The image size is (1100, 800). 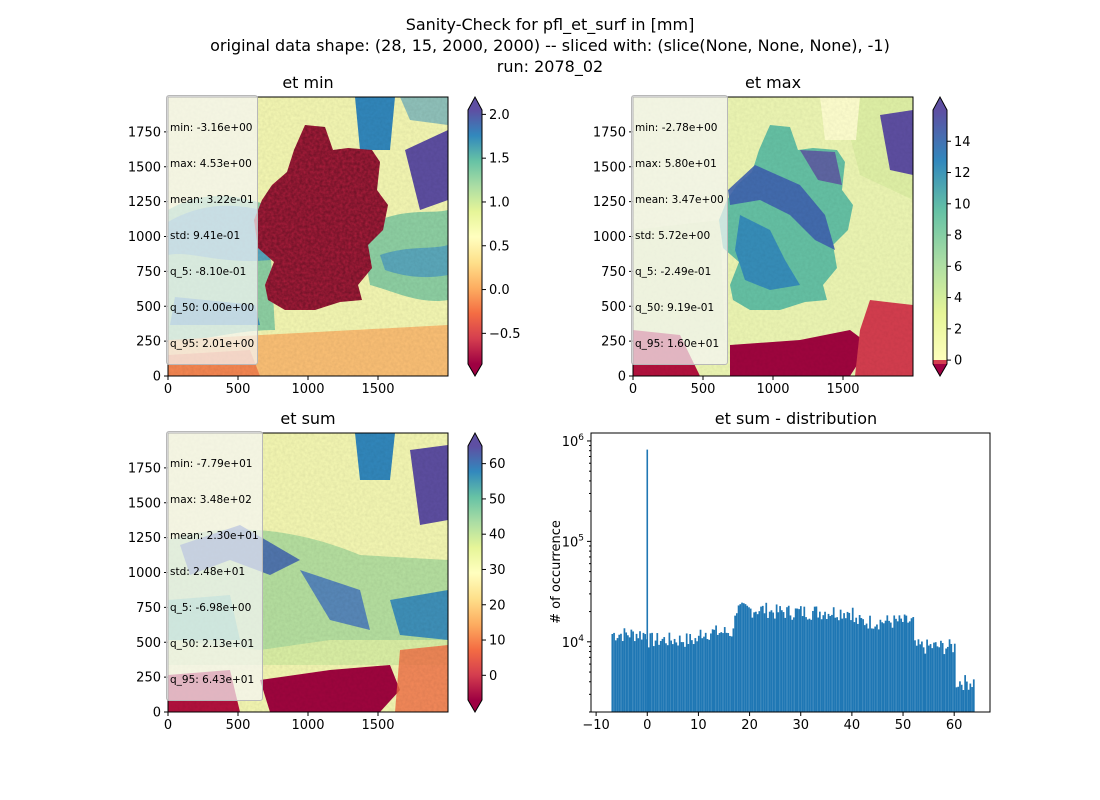 I want to click on stat-q5: -6.98e+00, so click(x=223, y=608).